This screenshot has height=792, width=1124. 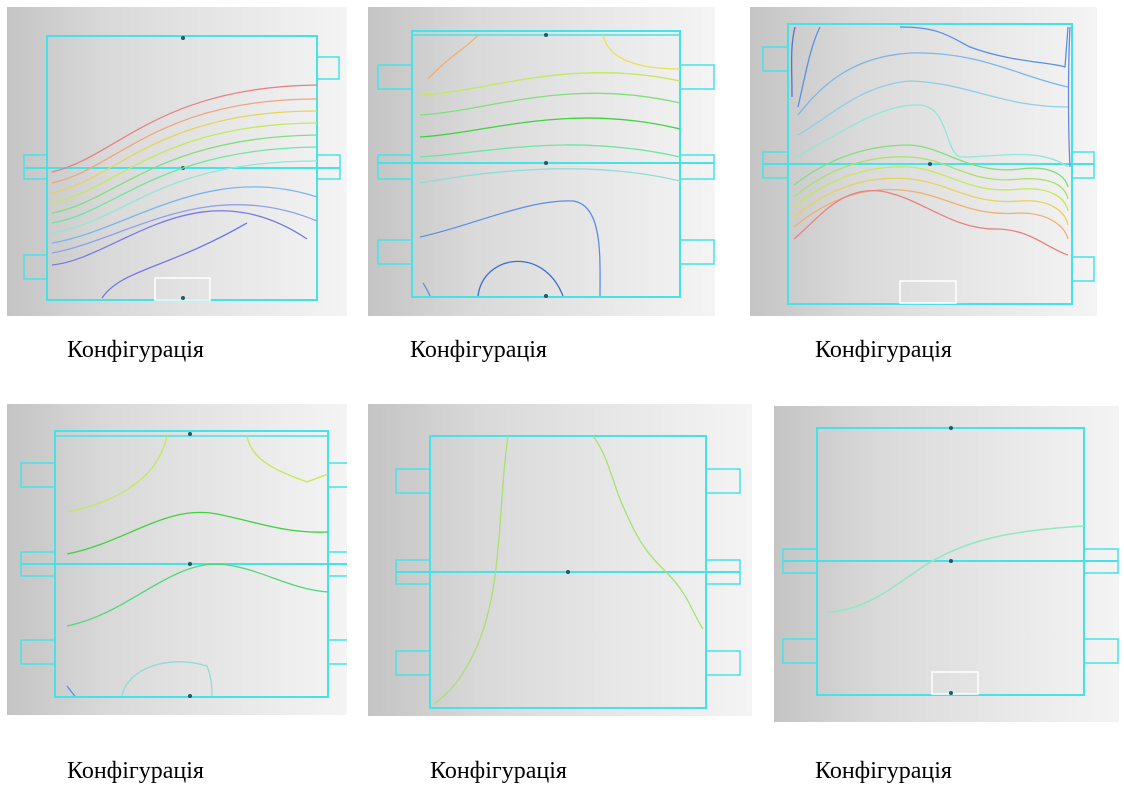 I want to click on figure-6-panel, so click(x=946, y=564).